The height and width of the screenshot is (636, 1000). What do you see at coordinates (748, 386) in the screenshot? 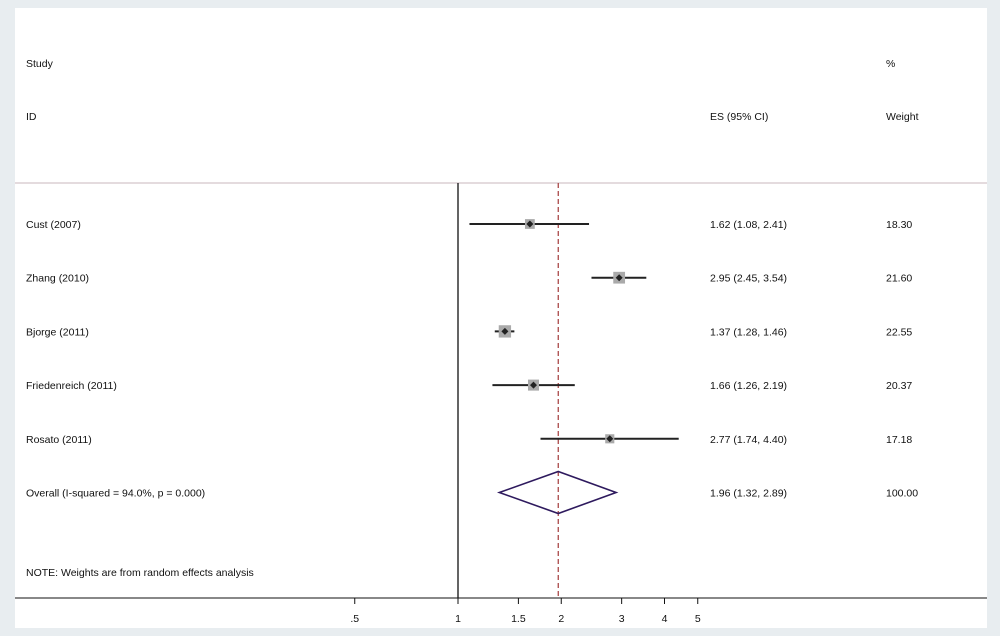
I see `study-es-ci: 1.66 (1.26, 2.19)` at bounding box center [748, 386].